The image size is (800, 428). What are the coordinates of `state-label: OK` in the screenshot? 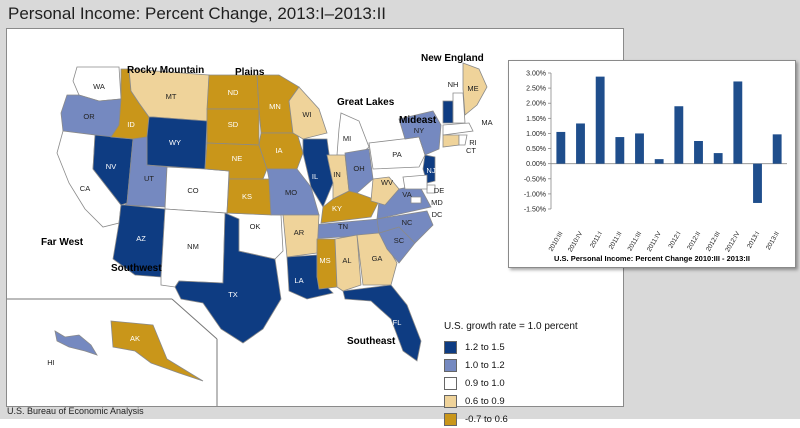 It's located at (255, 226).